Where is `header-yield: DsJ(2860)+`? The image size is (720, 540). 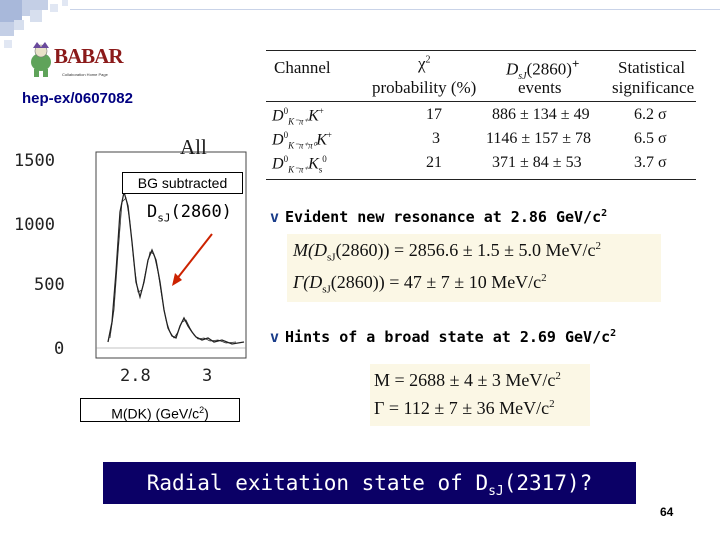
header-yield: DsJ(2860)+ is located at coordinates (542, 69).